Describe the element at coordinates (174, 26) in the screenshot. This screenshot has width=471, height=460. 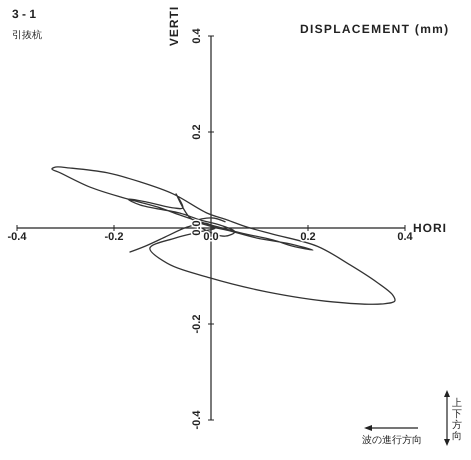
I see `y-axis-title: VERTI` at that location.